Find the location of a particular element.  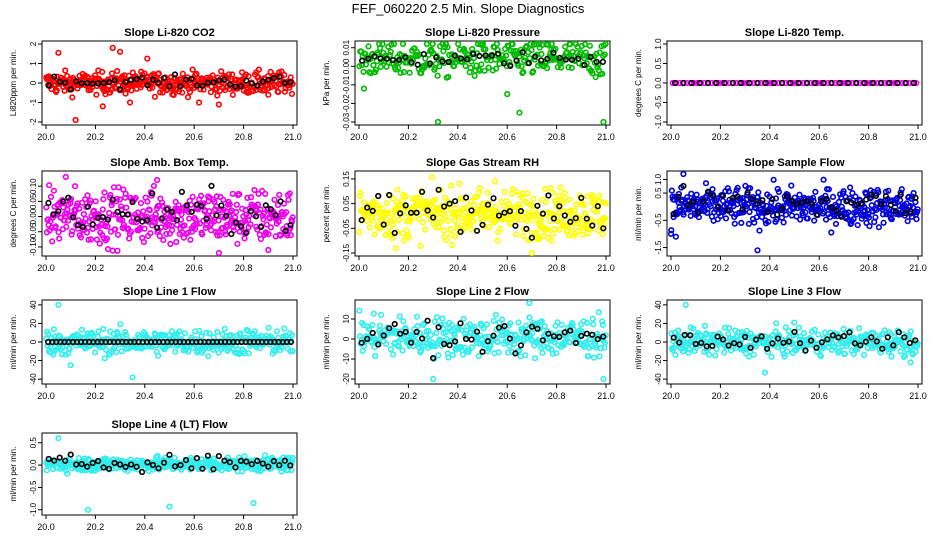

x-tick-label: 20.0 is located at coordinates (46, 396).